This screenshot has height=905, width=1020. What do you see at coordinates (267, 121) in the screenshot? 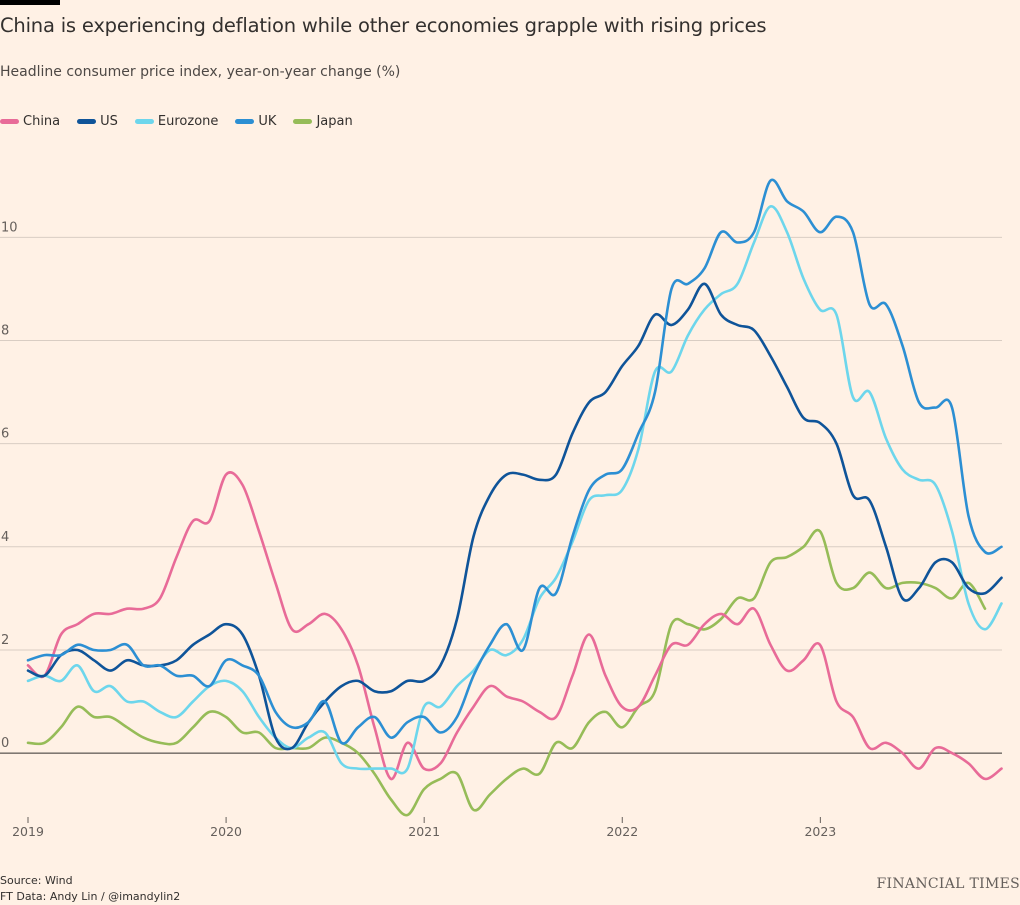
I see `legend-label: UK` at bounding box center [267, 121].